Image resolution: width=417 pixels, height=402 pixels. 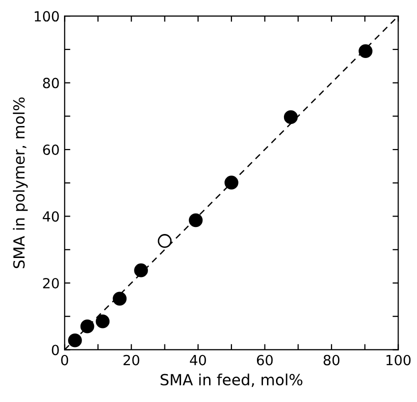 I want to click on x-axis-title: SMA in feed, mol%, so click(x=231, y=380).